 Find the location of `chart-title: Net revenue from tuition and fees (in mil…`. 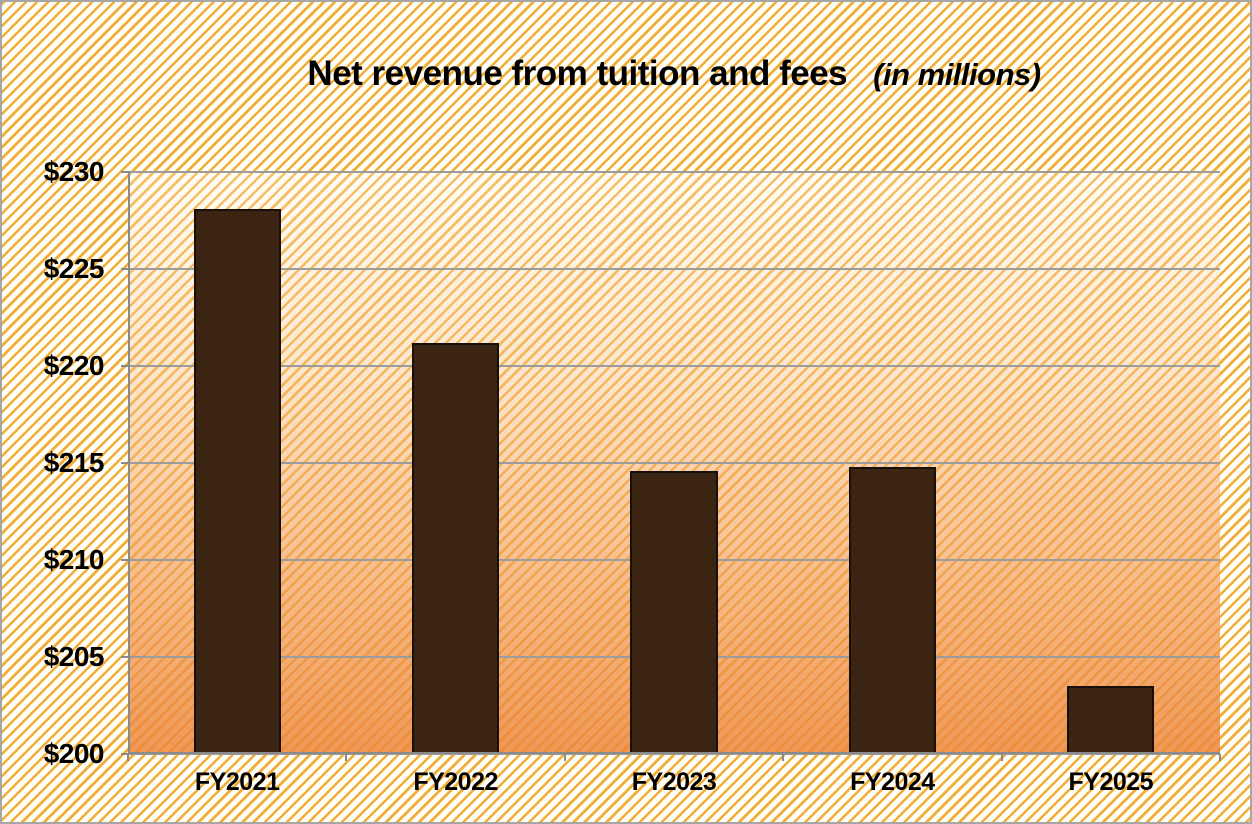

chart-title: Net revenue from tuition and fees (in mil… is located at coordinates (674, 74).